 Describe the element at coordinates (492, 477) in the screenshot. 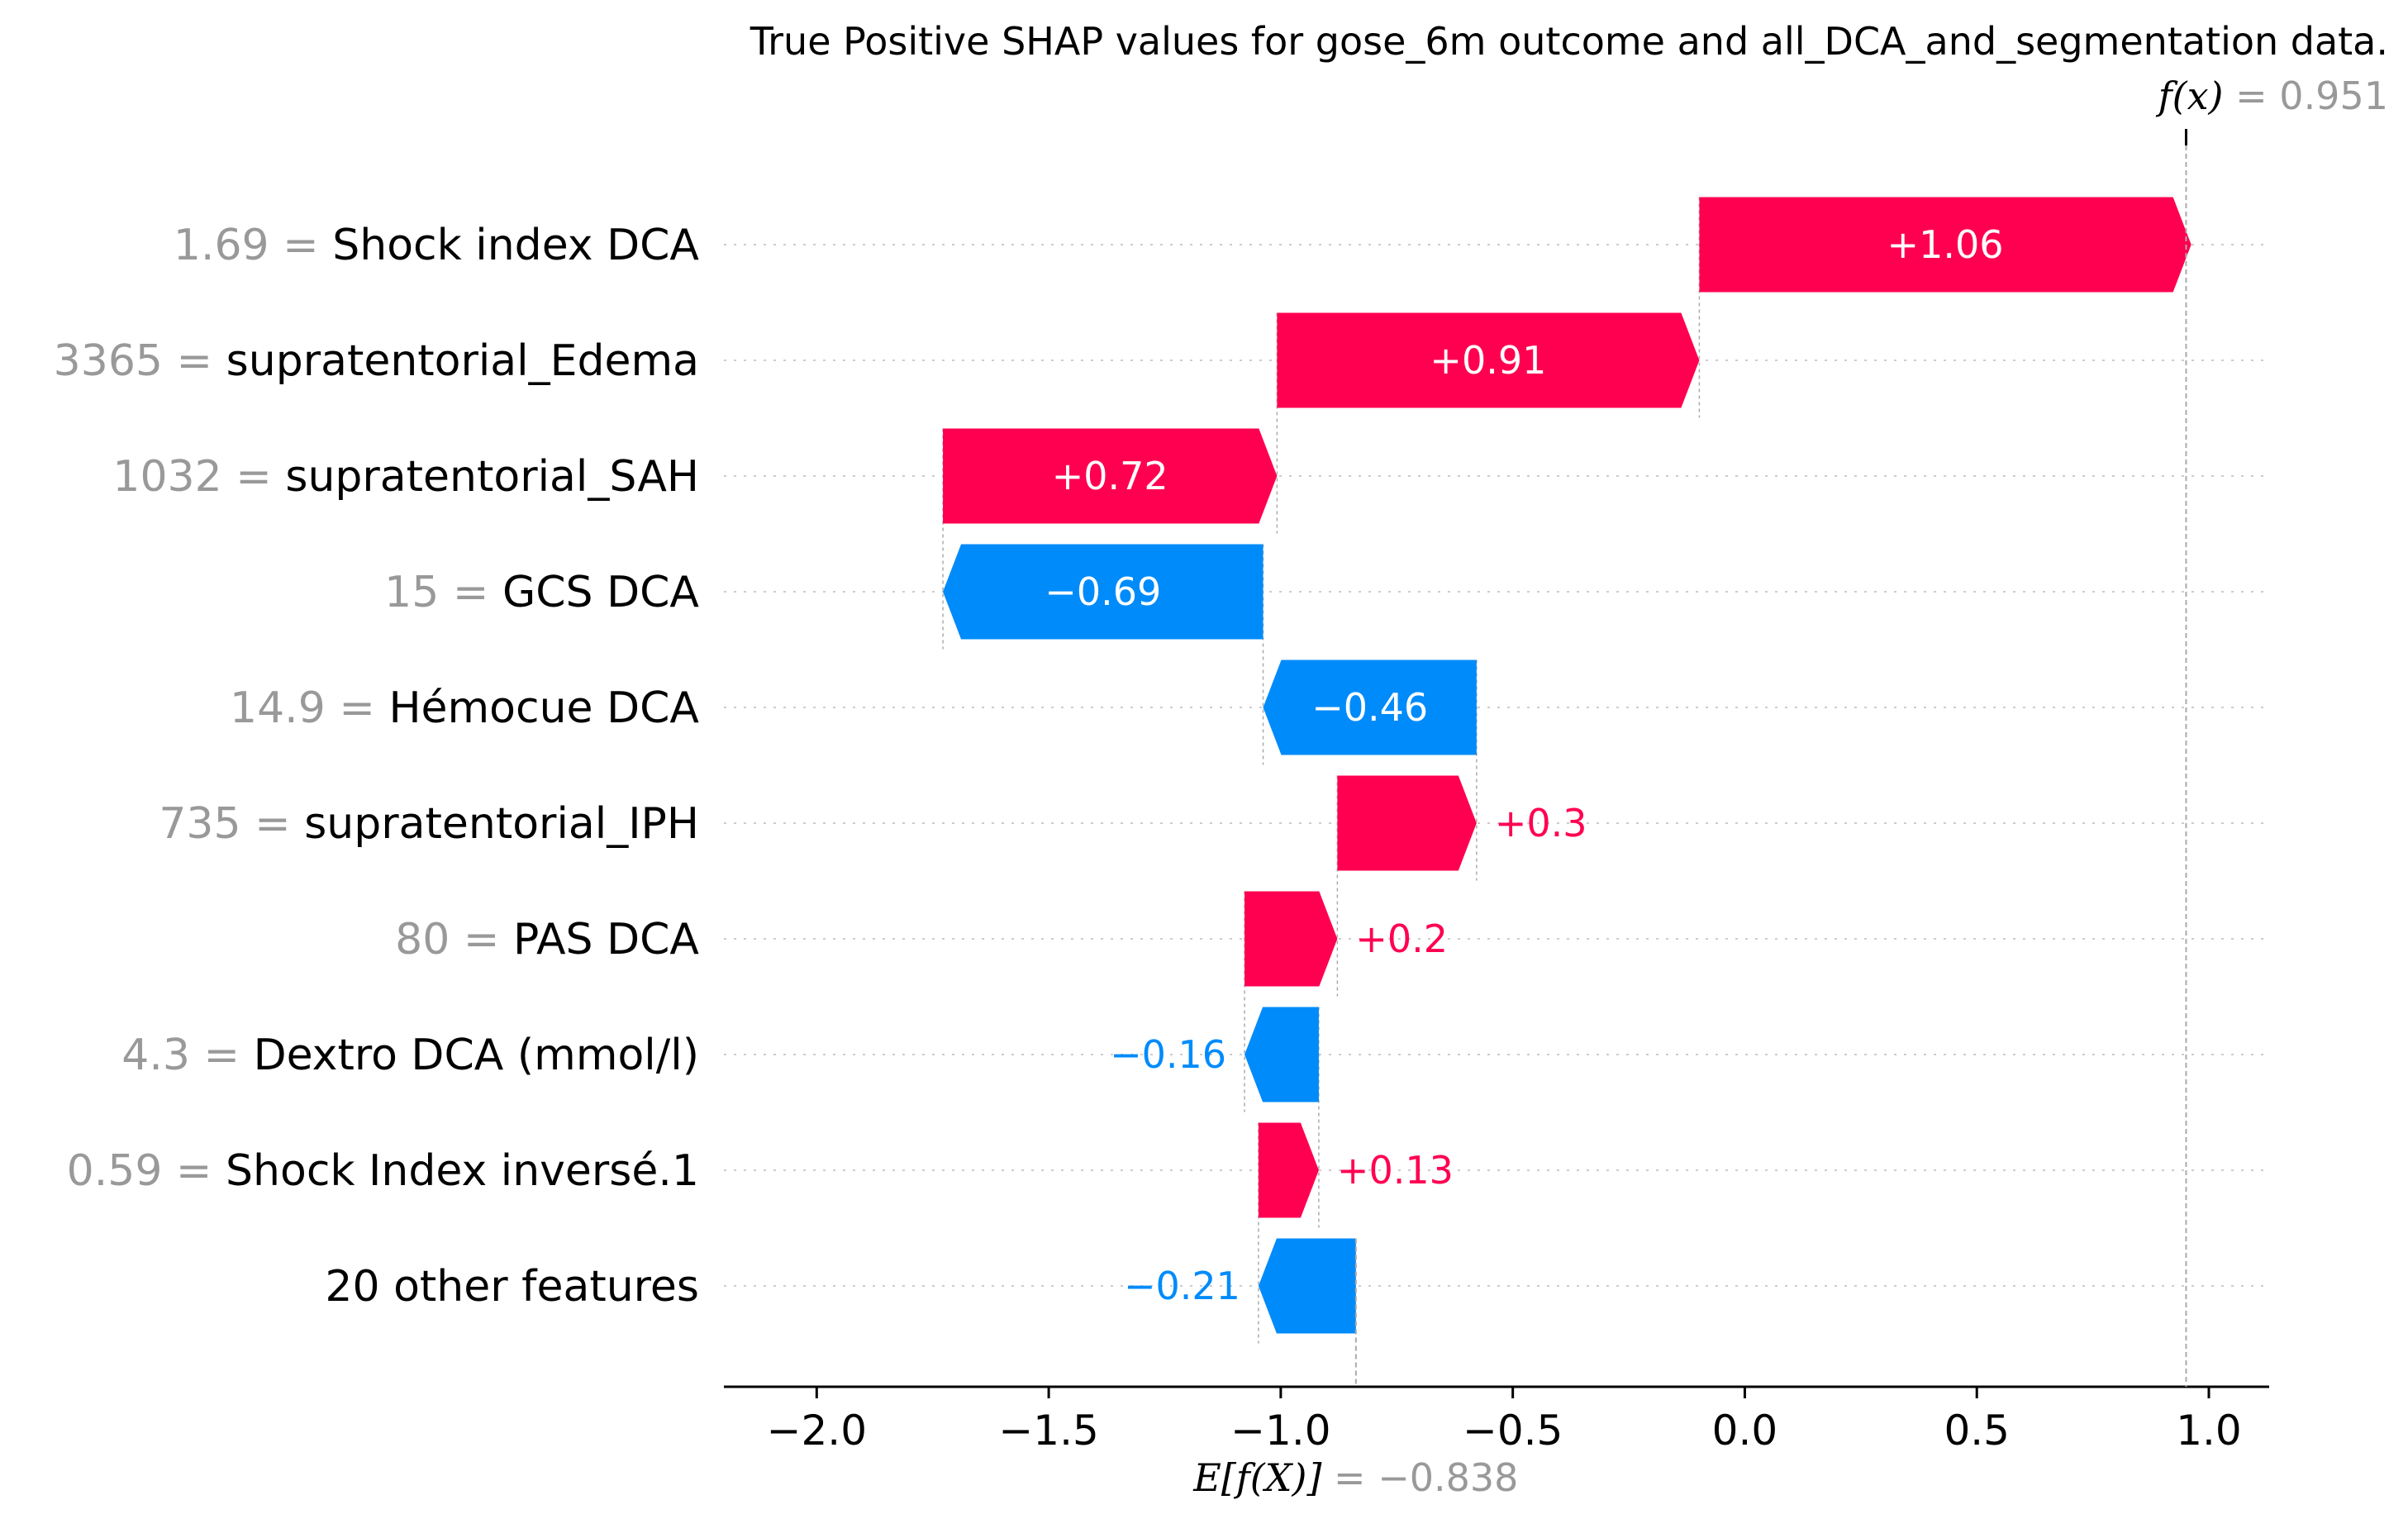

I see `feature-name: supratentorial_SAH` at that location.